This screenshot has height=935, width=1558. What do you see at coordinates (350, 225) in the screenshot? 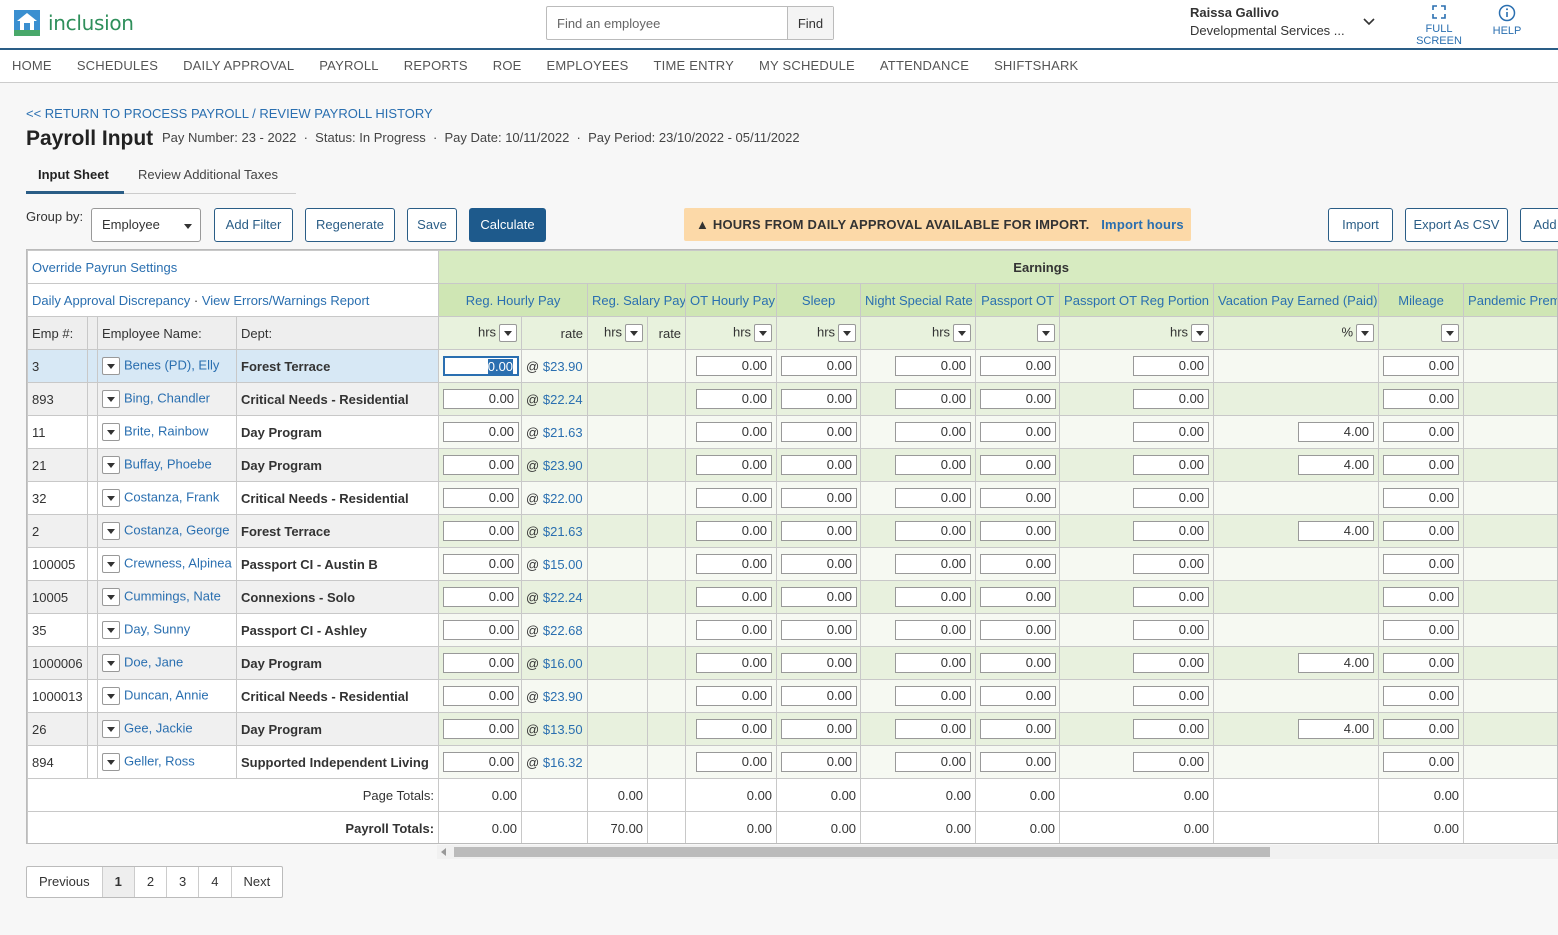
I see `regenerate-button: Regenerate` at bounding box center [350, 225].